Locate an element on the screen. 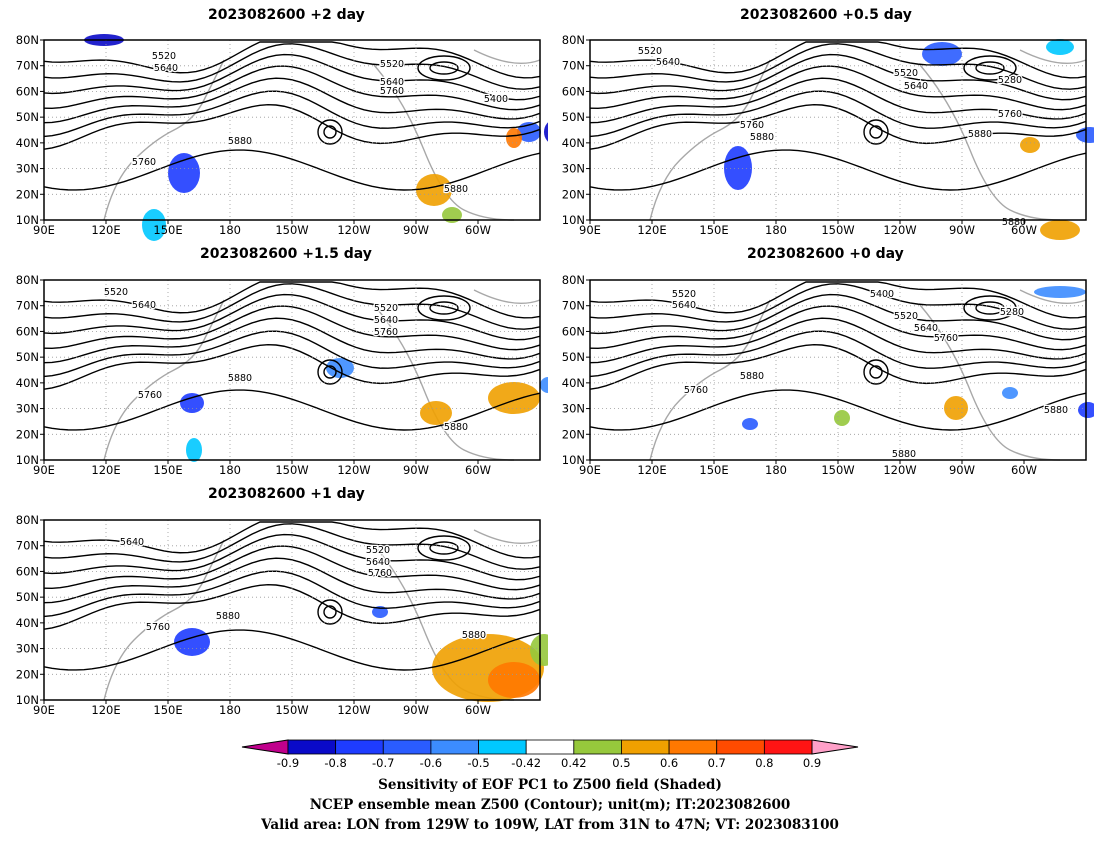  colorbar-tick-label: 0.42 is located at coordinates (574, 763).